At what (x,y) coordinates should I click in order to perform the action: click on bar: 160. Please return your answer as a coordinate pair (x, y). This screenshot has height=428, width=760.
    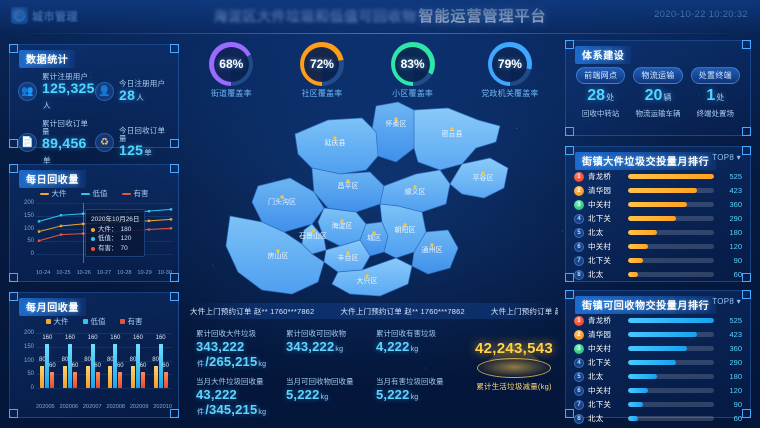
    Looking at the image, I should click on (161, 361).